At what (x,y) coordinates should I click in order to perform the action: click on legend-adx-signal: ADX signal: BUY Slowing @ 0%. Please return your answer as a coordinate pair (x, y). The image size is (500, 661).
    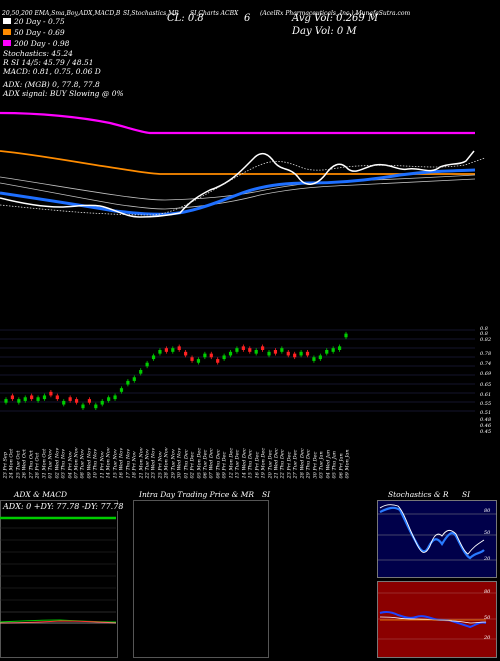
    Looking at the image, I should click on (63, 93).